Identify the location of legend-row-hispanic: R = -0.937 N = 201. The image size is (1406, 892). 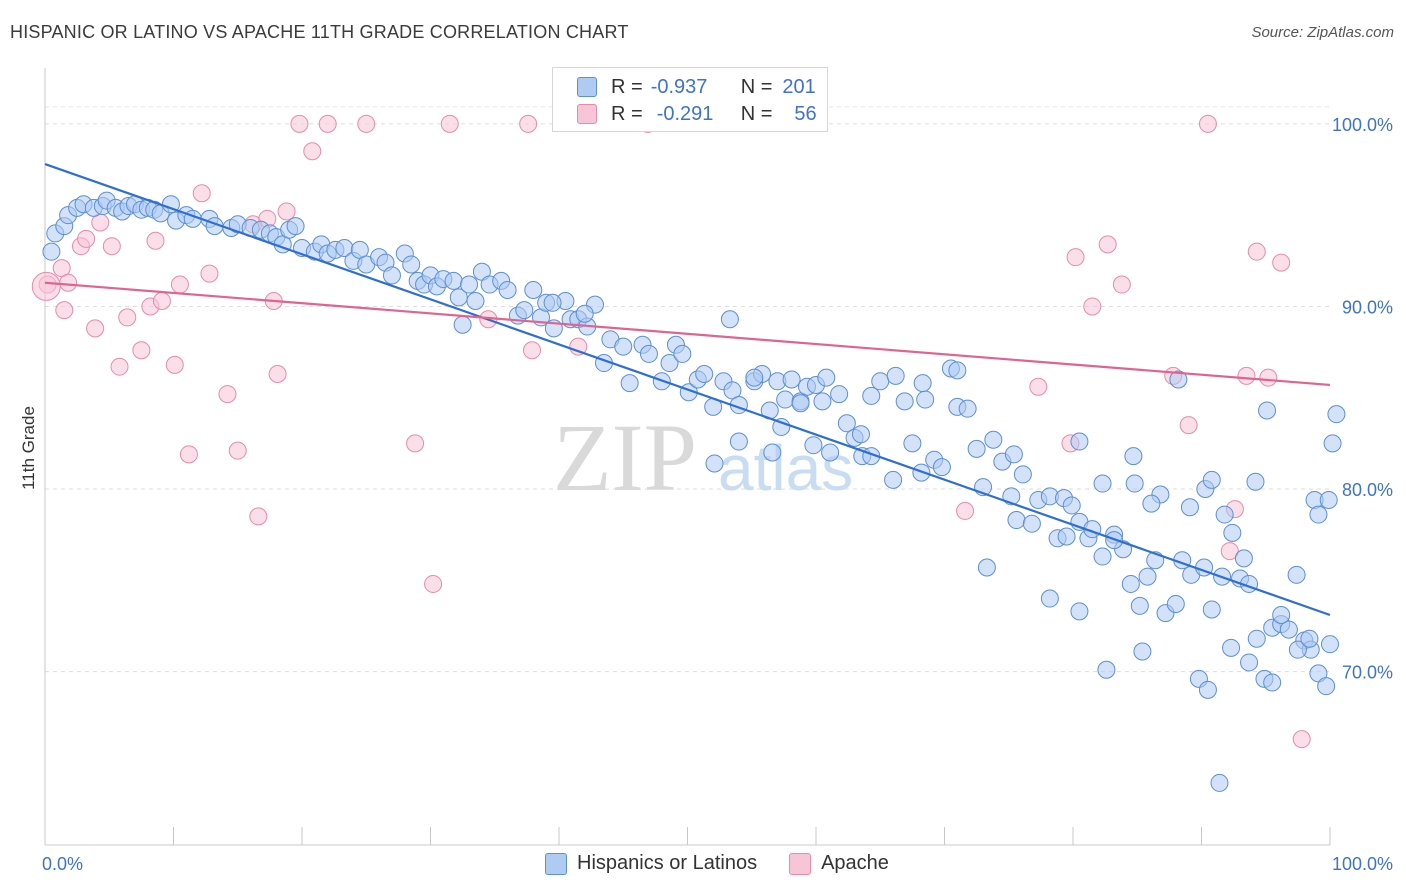
(696, 87).